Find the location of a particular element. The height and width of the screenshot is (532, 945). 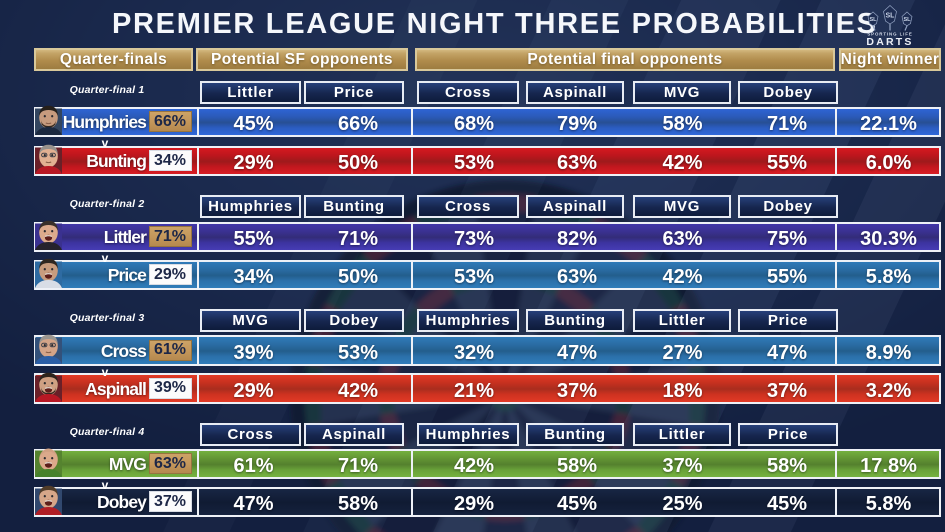

svg-text: SPORTING LIFE is located at coordinates (889, 34).